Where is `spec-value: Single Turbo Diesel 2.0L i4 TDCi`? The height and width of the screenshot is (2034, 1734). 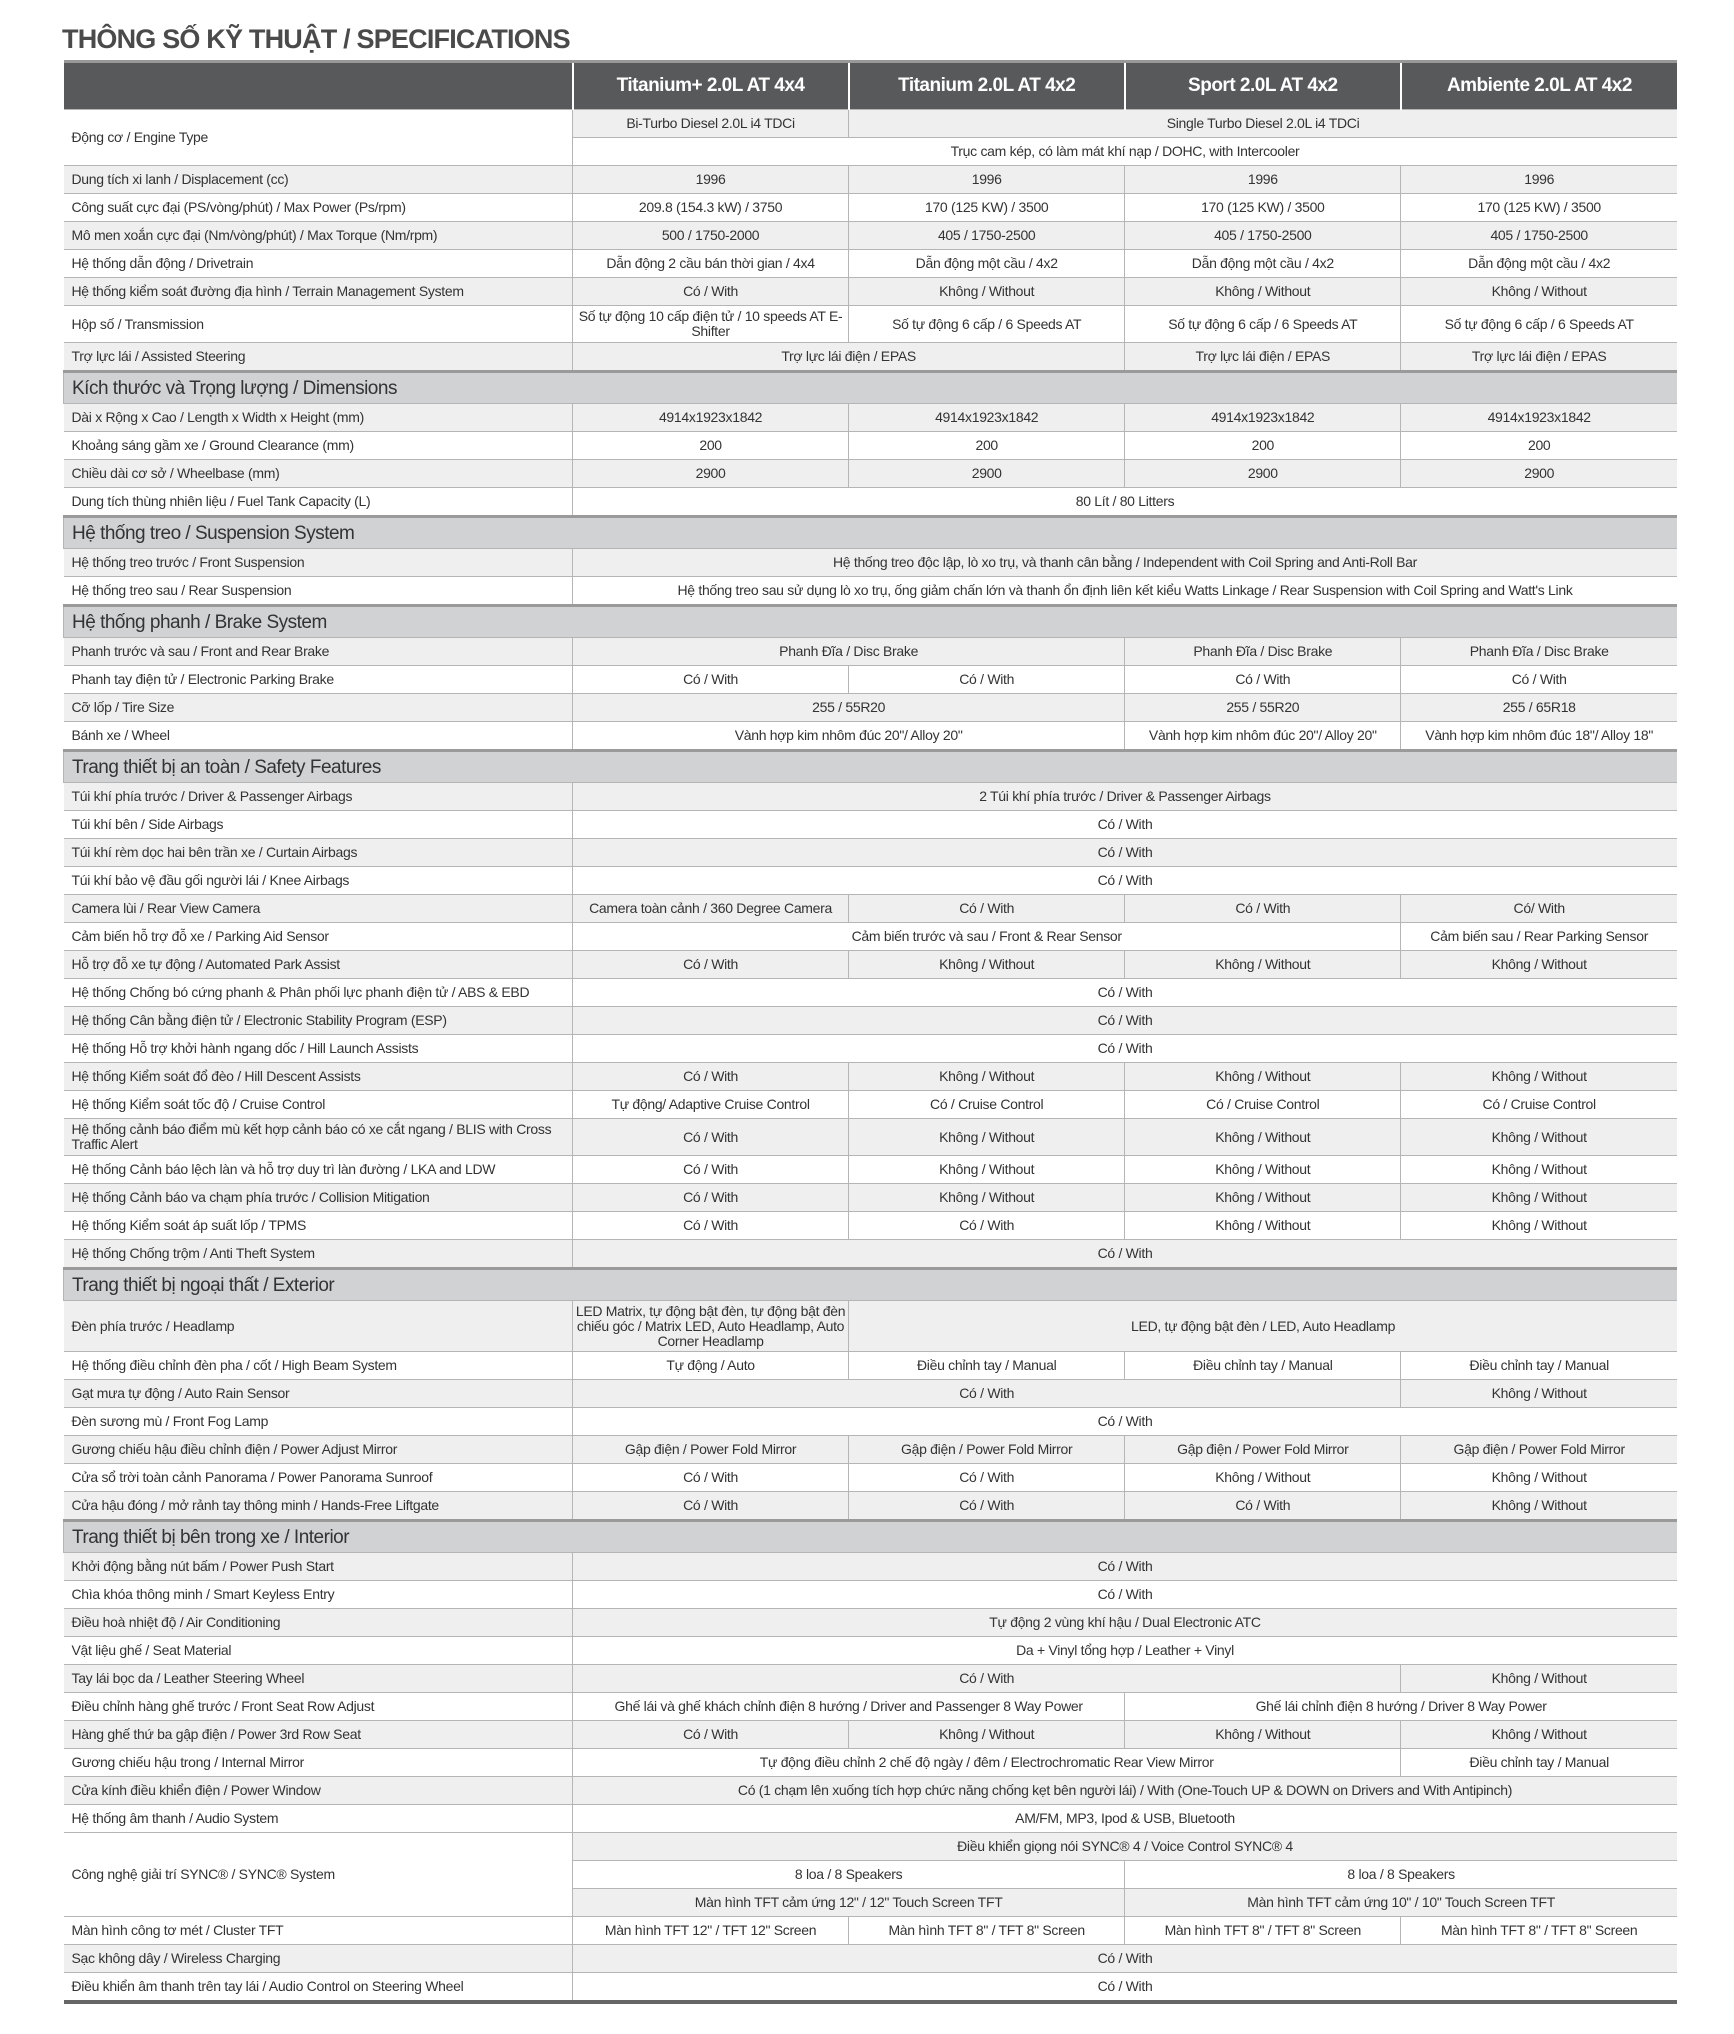
spec-value: Single Turbo Diesel 2.0L i4 TDCi is located at coordinates (1262, 123).